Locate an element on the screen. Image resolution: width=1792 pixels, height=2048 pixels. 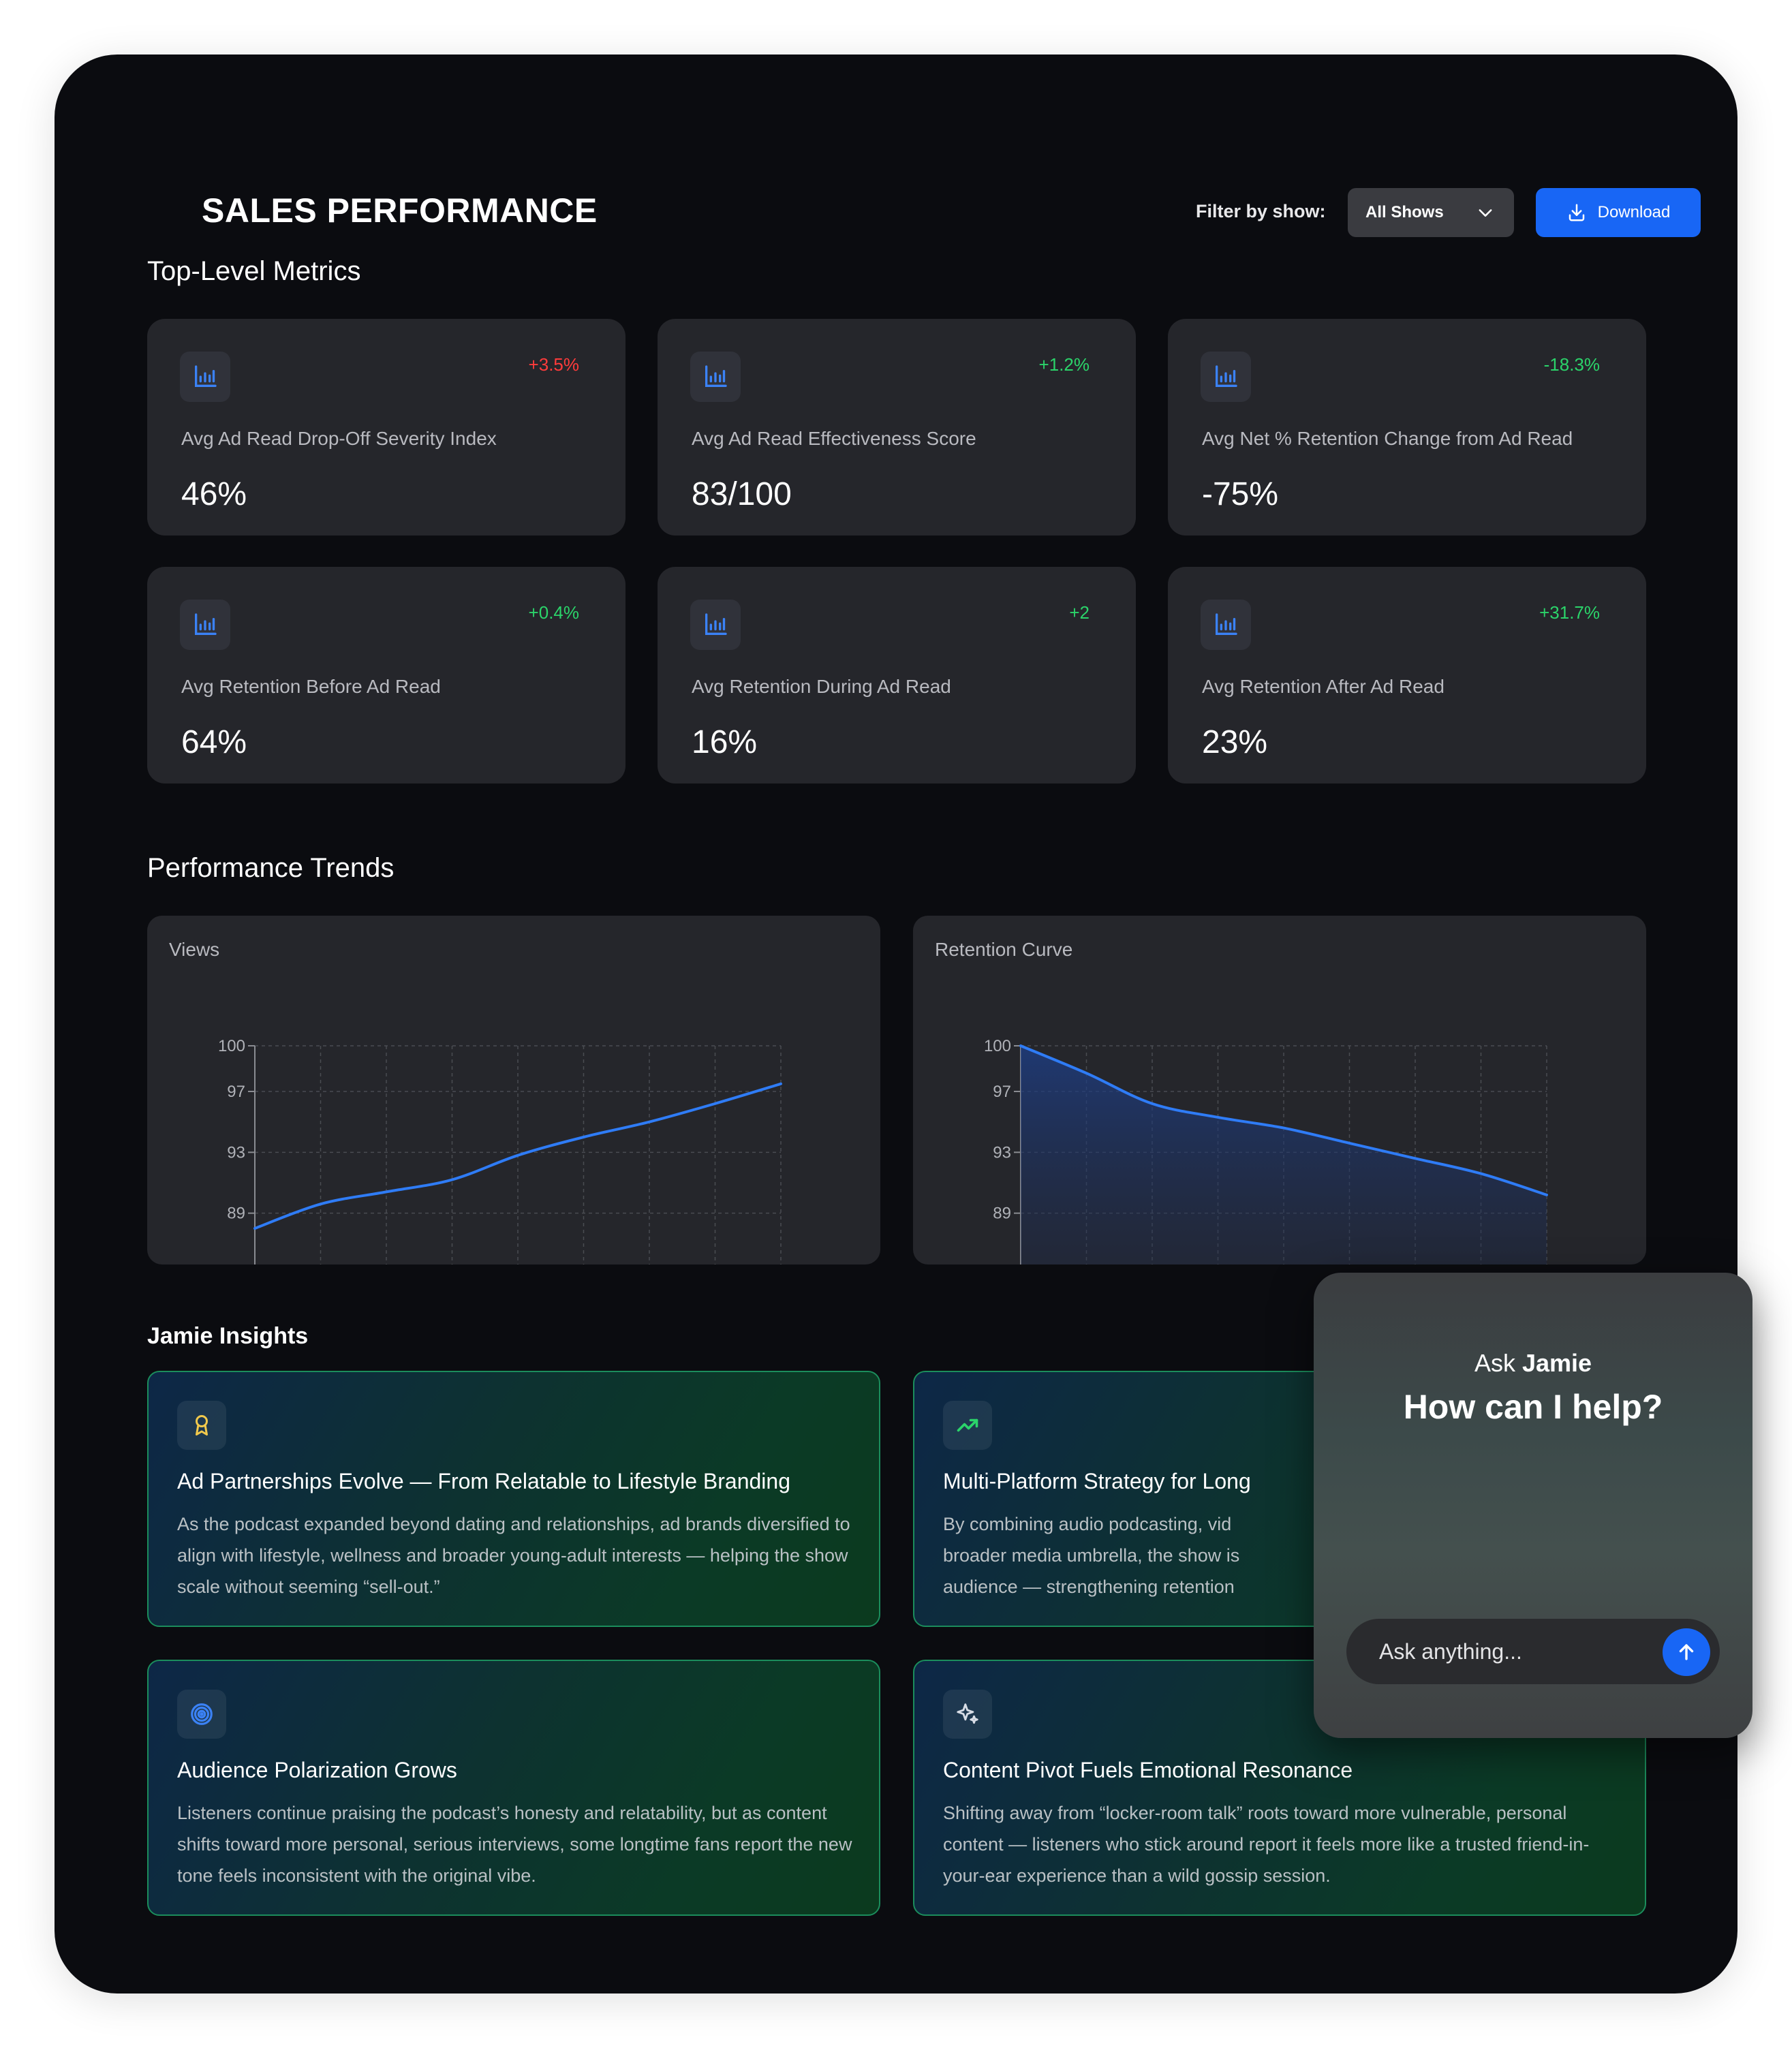
ask-prefix: Ask is located at coordinates (1494, 1363).